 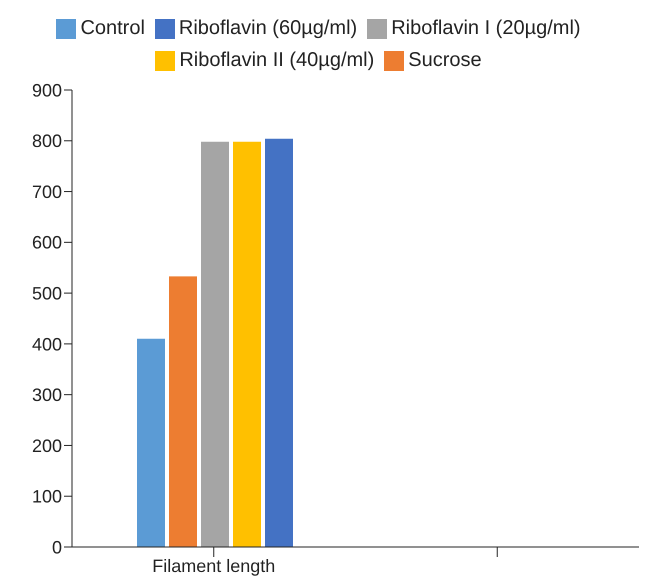 I want to click on legend-label: Control, so click(x=112, y=28).